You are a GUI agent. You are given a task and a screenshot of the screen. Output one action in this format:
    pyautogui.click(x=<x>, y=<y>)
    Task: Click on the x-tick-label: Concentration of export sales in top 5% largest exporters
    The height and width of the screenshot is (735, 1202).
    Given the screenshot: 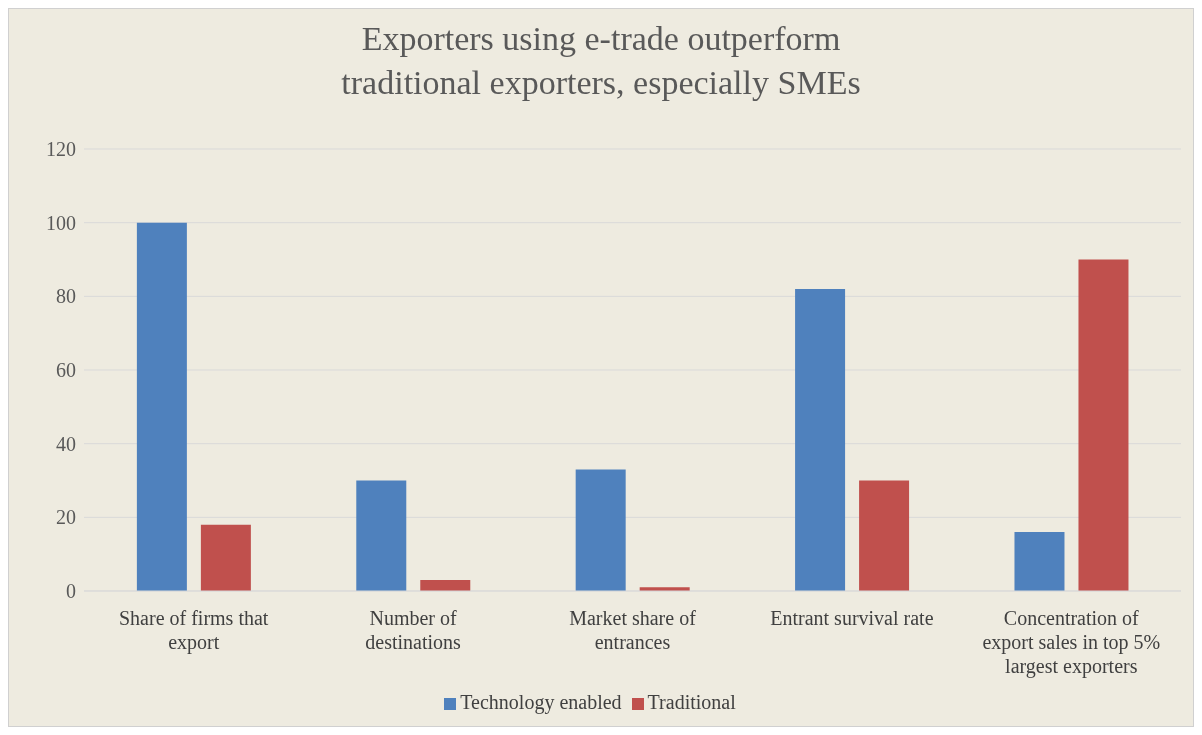 What is the action you would take?
    pyautogui.click(x=1071, y=642)
    